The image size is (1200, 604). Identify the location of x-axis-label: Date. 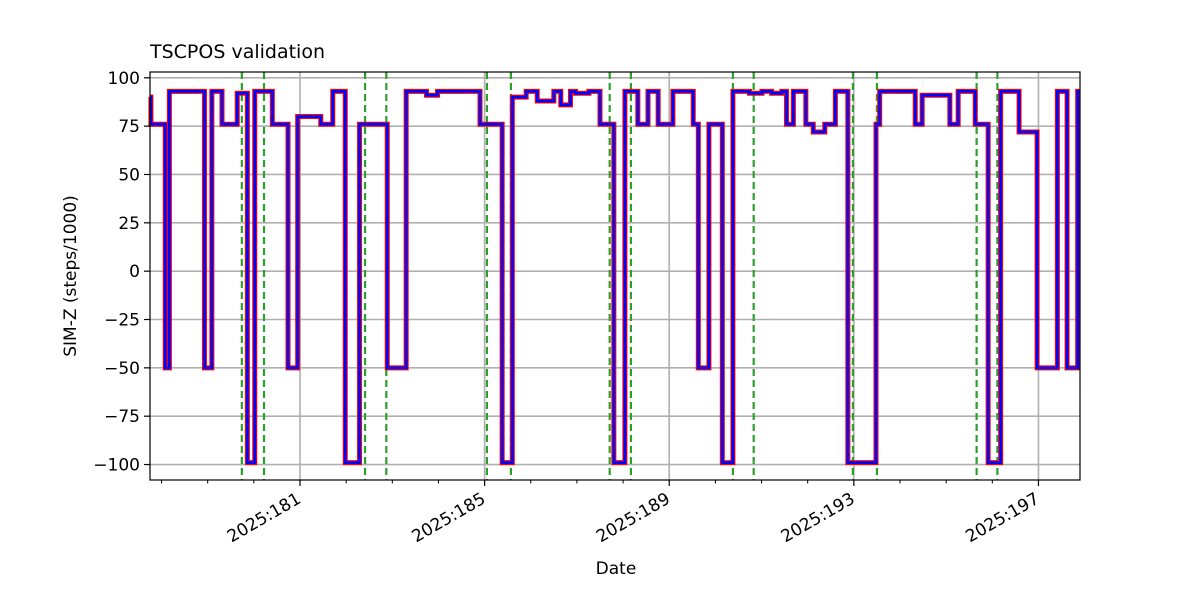
(616, 569).